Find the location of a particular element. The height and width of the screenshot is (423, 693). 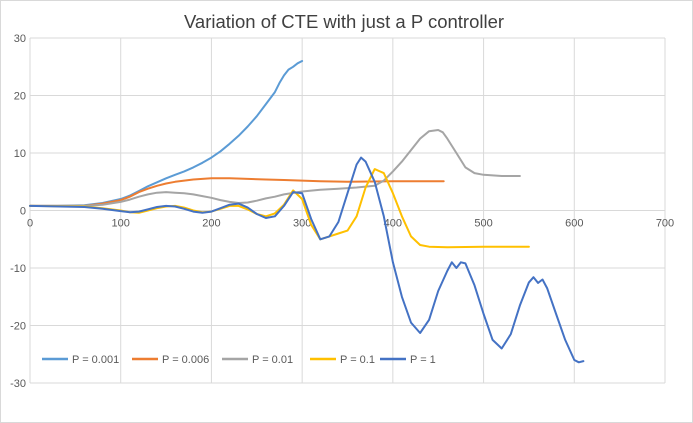

y-tick-label: 0 is located at coordinates (23, 212).